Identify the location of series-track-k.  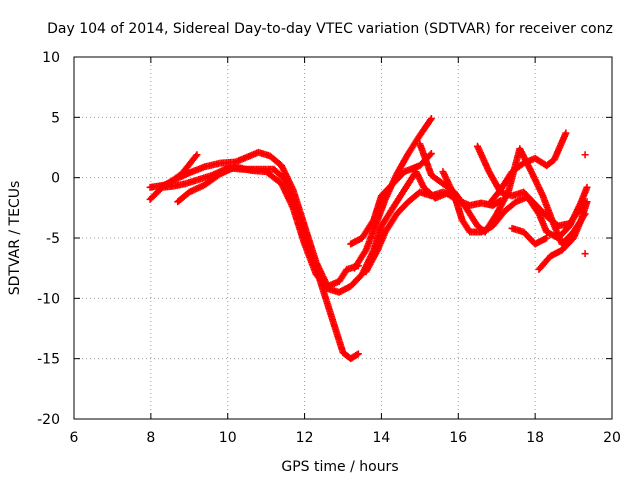
(527, 168).